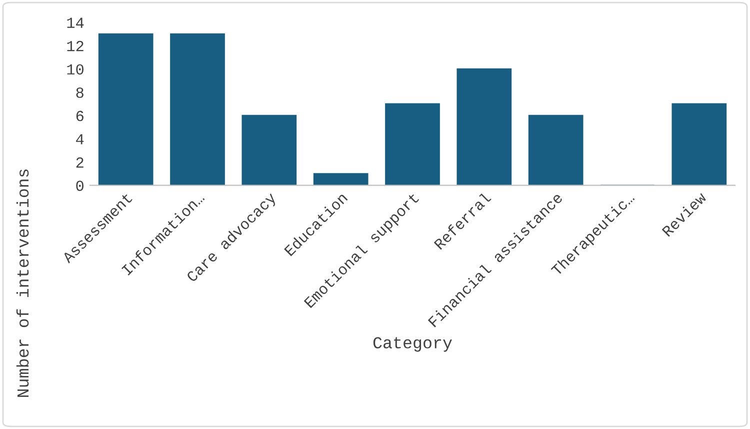 Image resolution: width=750 pixels, height=429 pixels. I want to click on y-tick-label: 0, so click(80, 186).